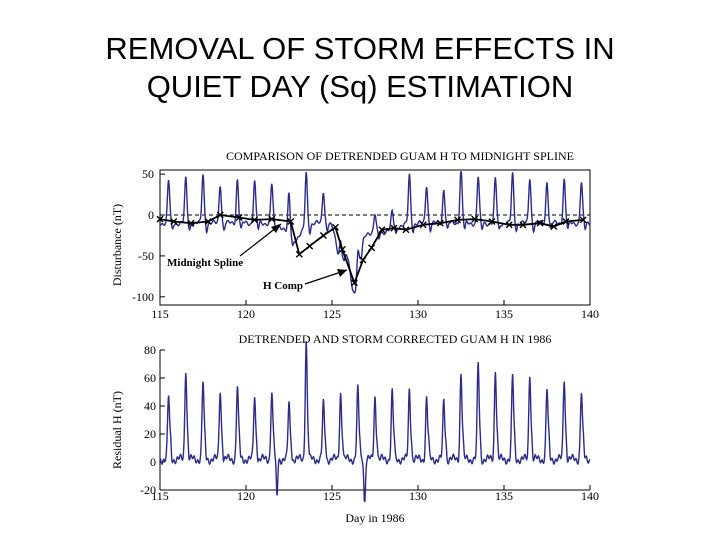  Describe the element at coordinates (360, 86) in the screenshot. I see `slide-title-line-2: QUIET DAY (Sq) ESTIMATION` at that location.